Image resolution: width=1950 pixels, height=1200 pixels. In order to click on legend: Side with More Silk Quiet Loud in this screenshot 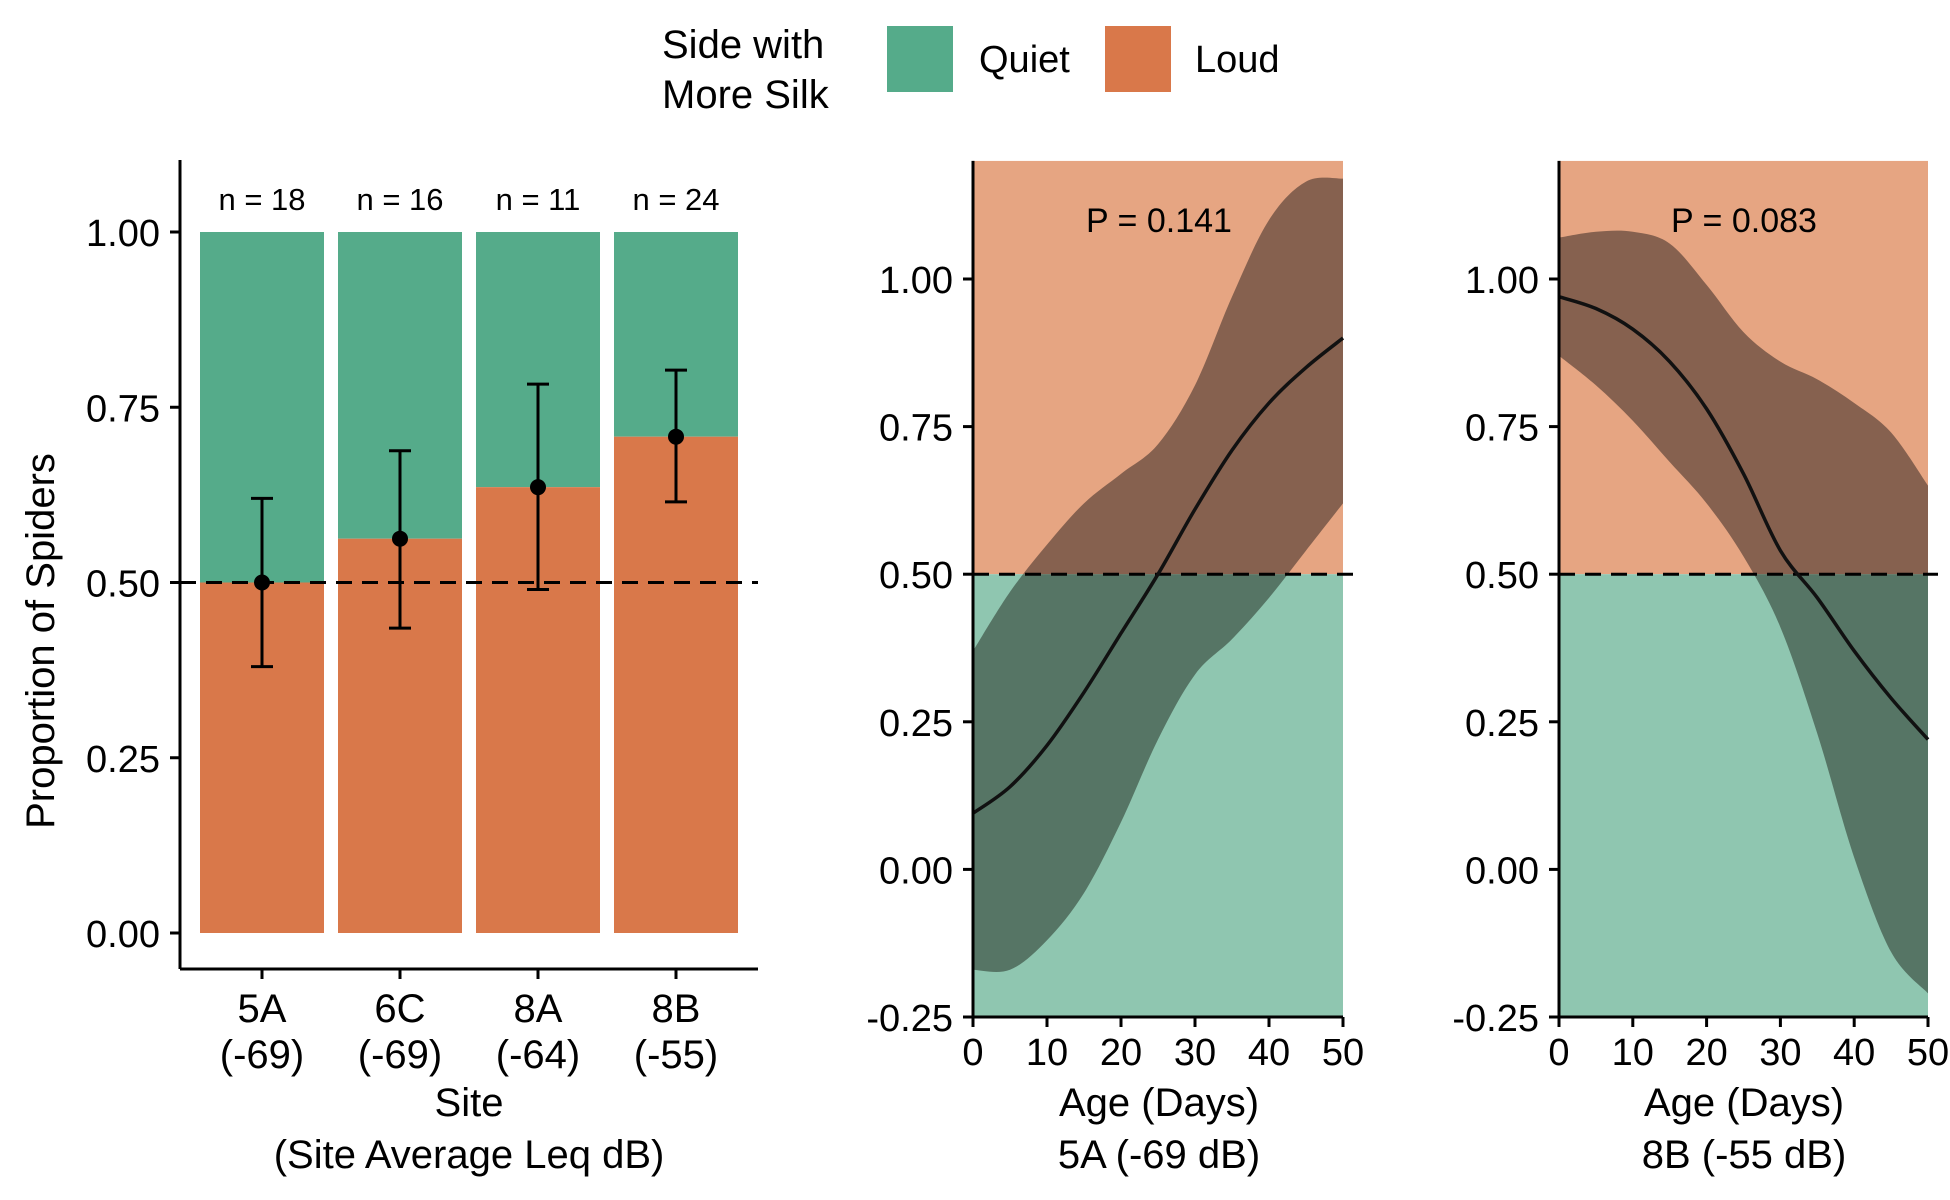, I will do `click(971, 70)`.